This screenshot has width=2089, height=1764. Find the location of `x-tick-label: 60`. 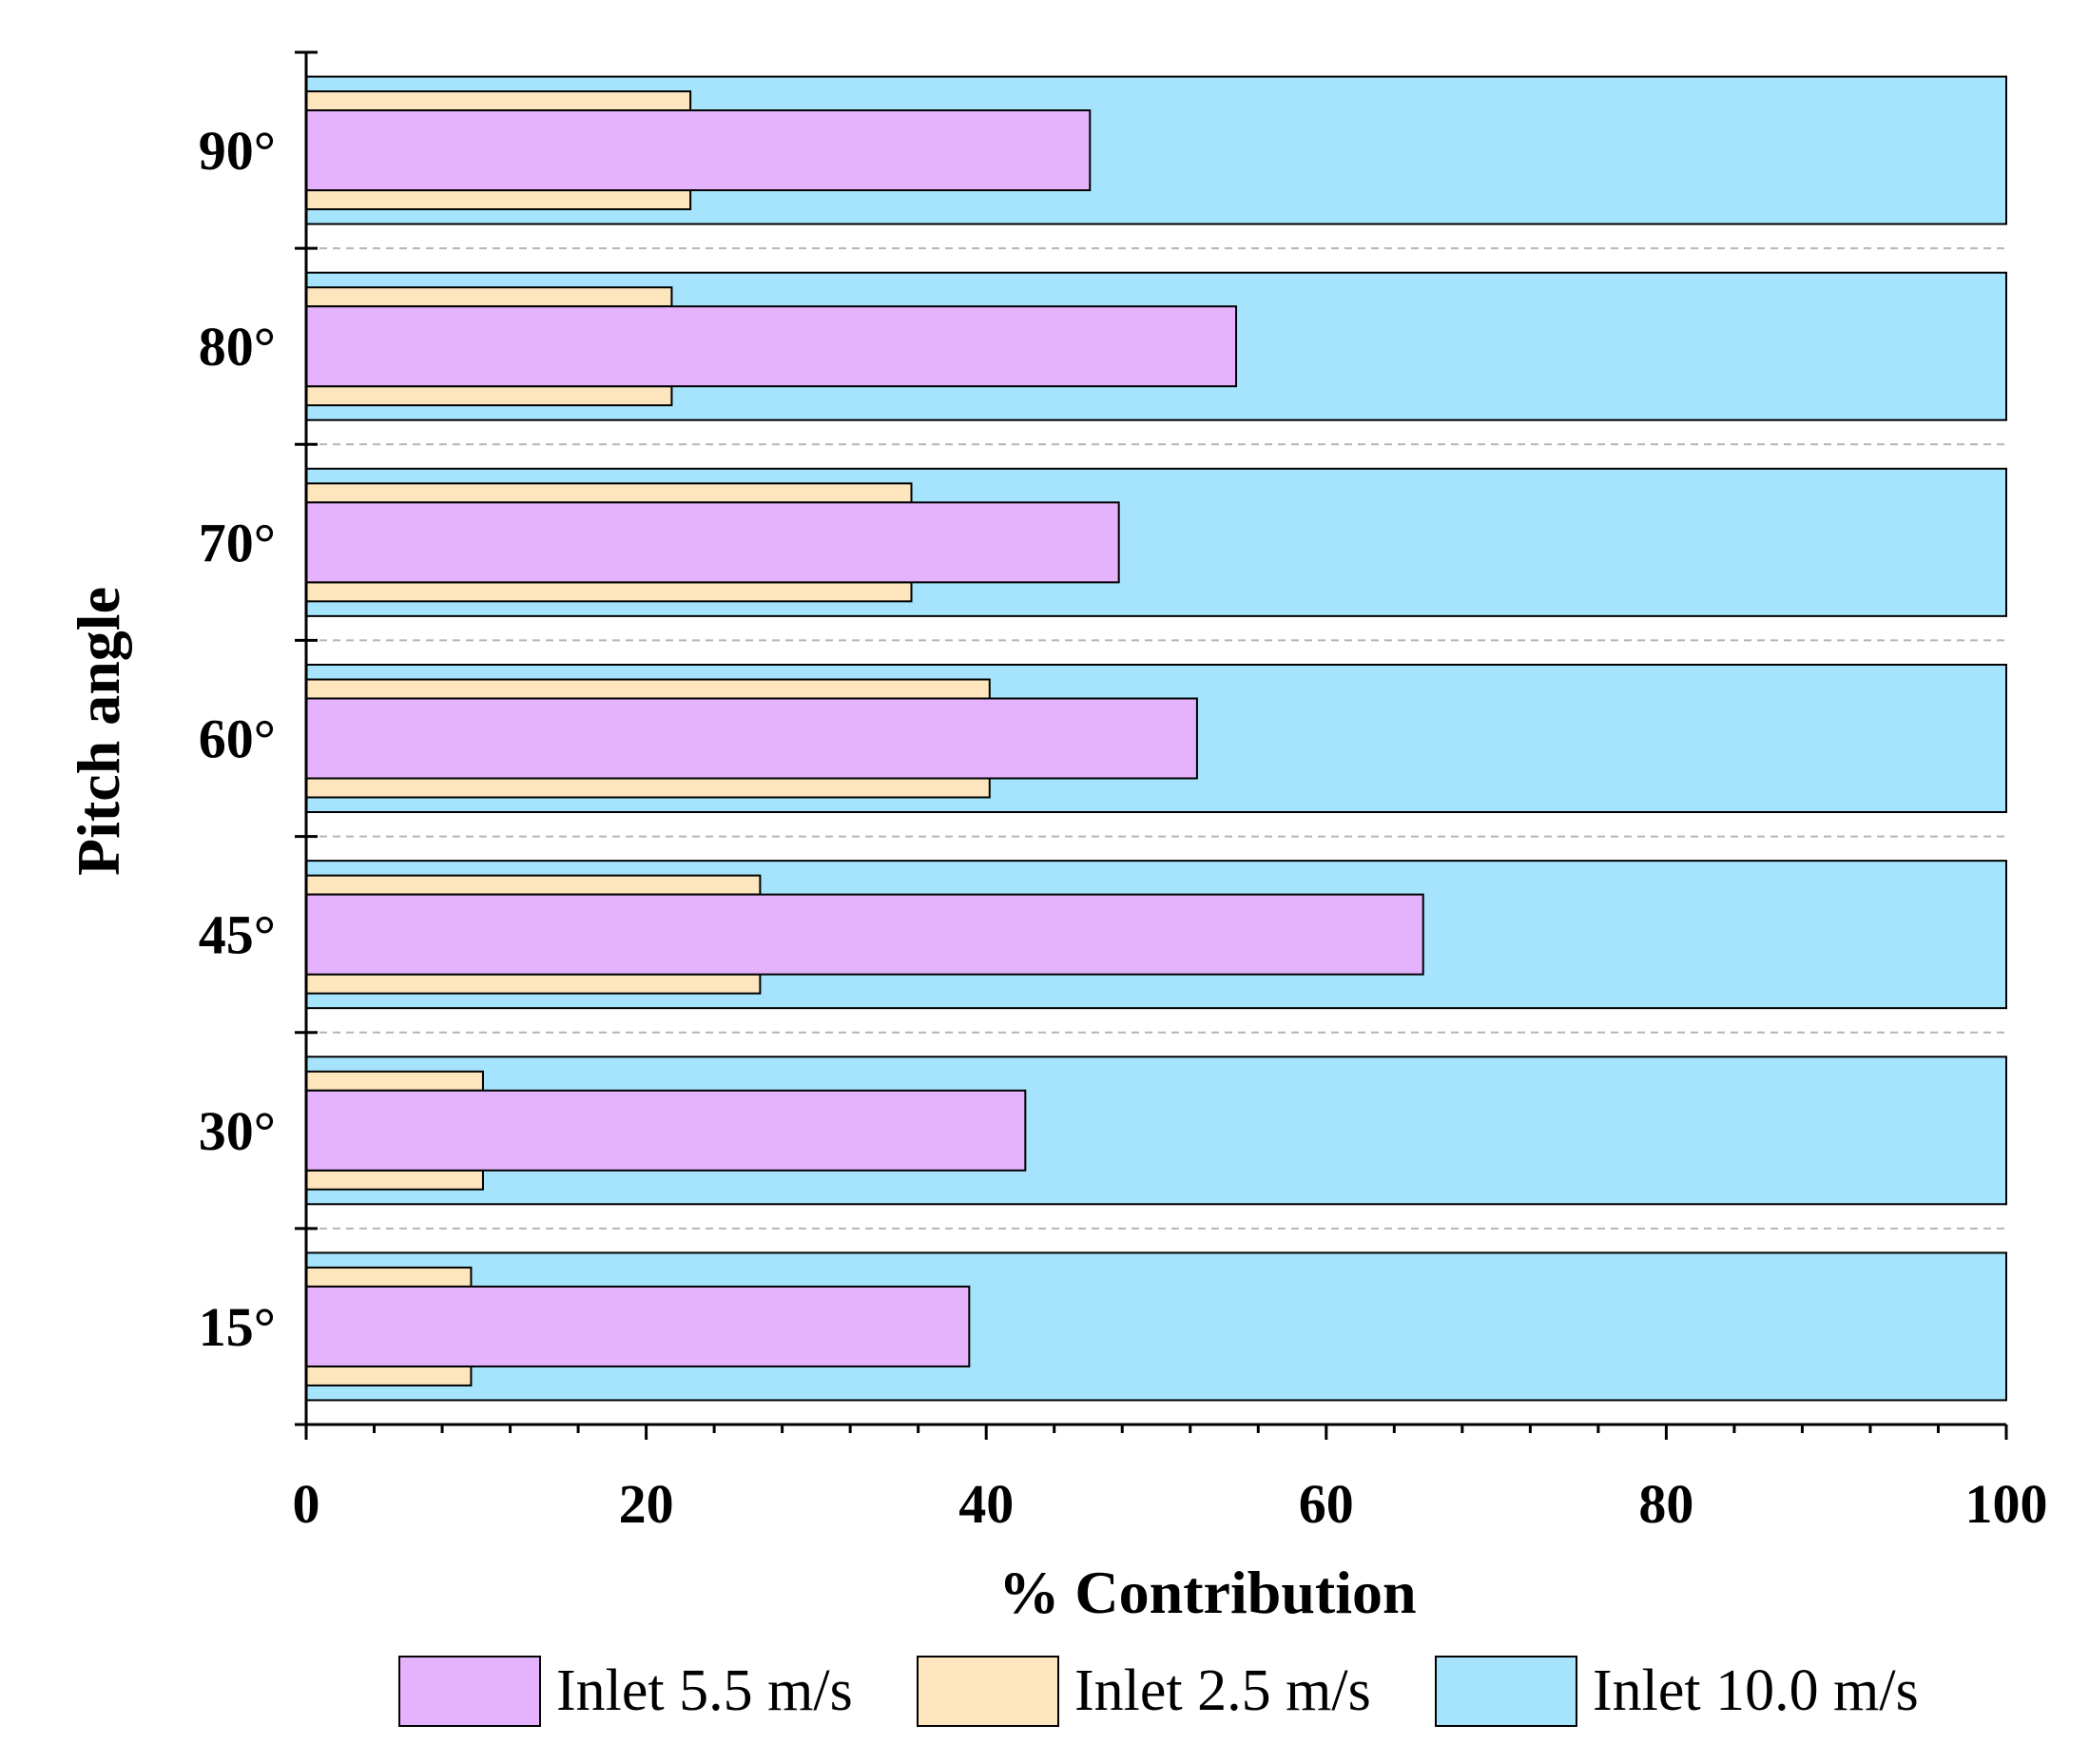

x-tick-label: 60 is located at coordinates (1326, 1504).